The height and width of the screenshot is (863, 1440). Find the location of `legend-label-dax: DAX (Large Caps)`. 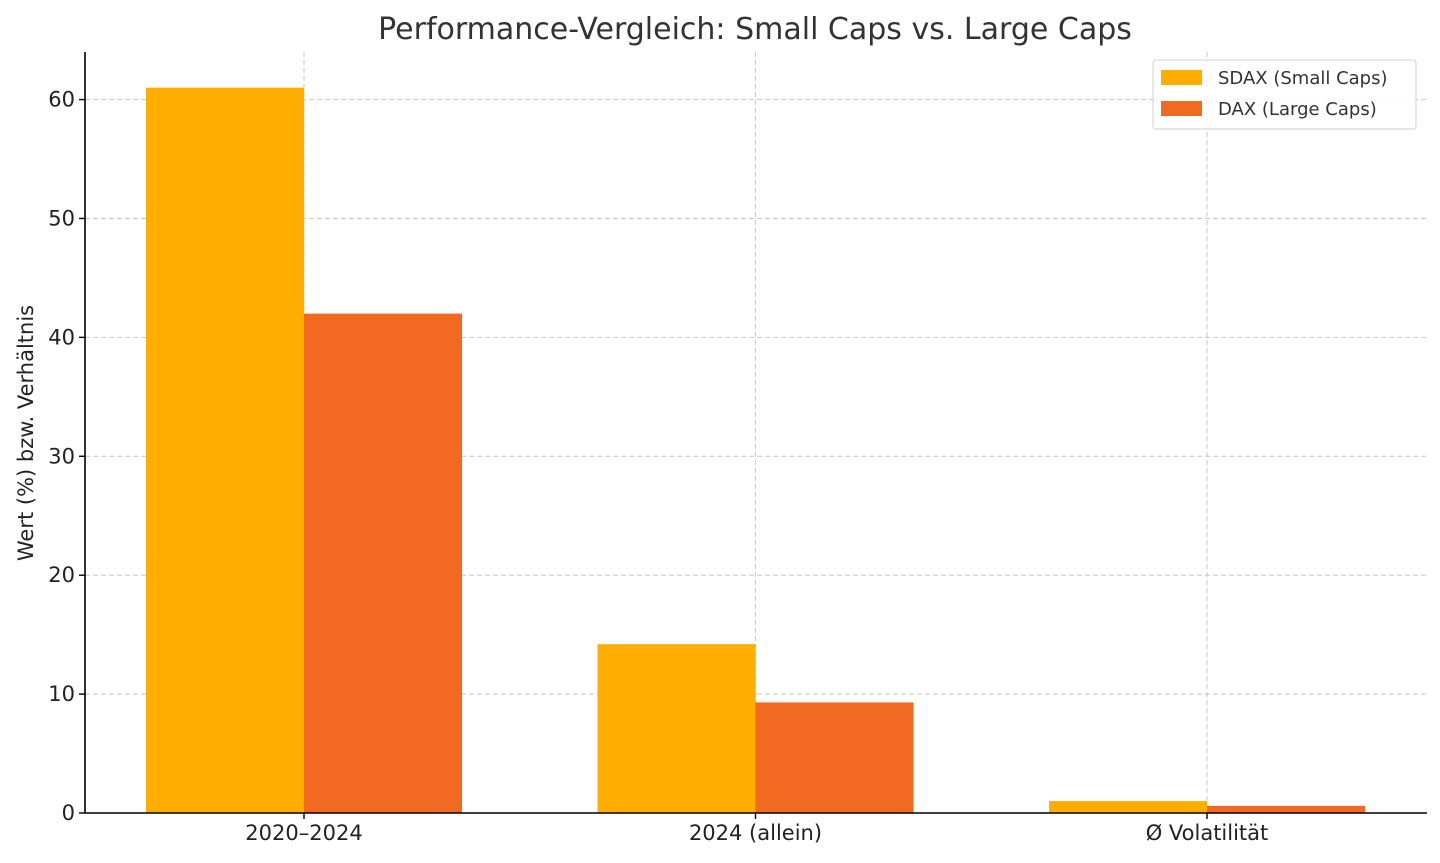

legend-label-dax: DAX (Large Caps) is located at coordinates (1297, 109).